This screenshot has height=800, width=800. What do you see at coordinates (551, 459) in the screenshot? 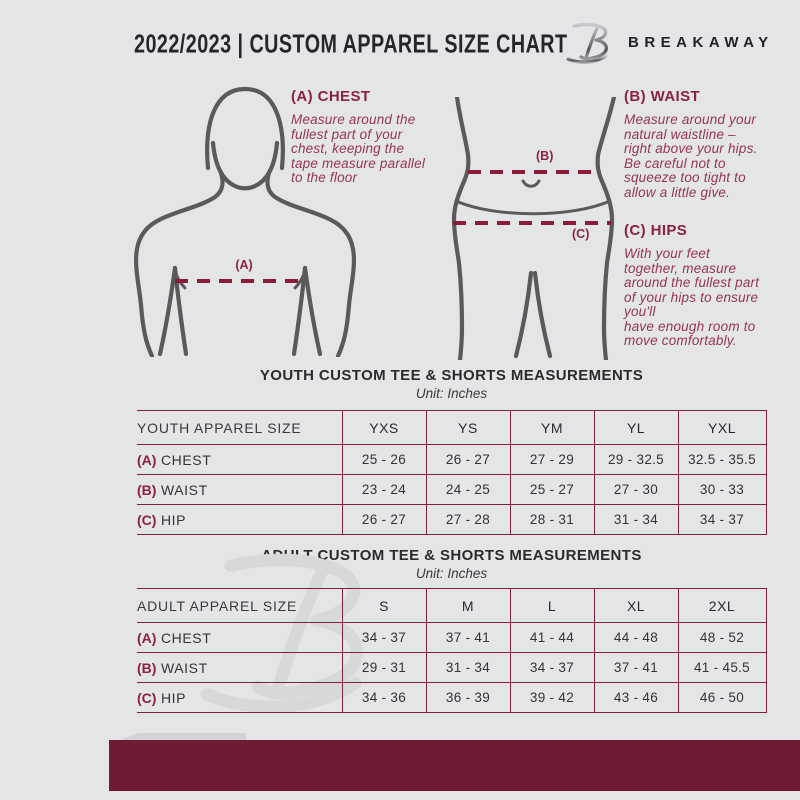
I see `cell: 27 - 29` at bounding box center [551, 459].